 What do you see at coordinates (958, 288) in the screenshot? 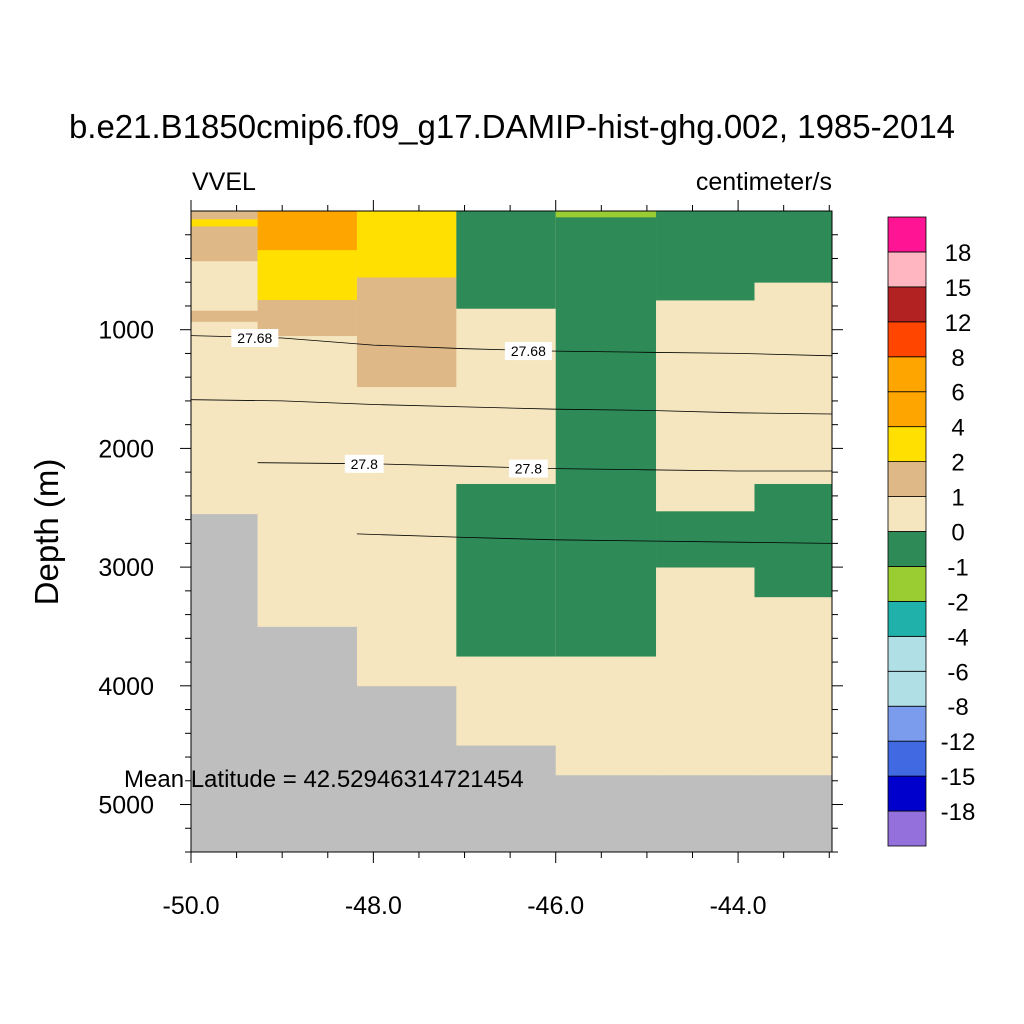
I see `colorbar-level-label: 15` at bounding box center [958, 288].